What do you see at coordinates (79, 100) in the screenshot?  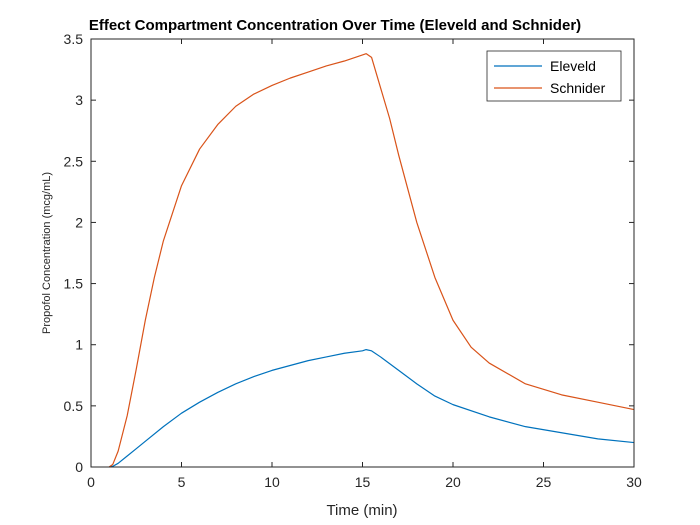 I see `y-tick-label: 3` at bounding box center [79, 100].